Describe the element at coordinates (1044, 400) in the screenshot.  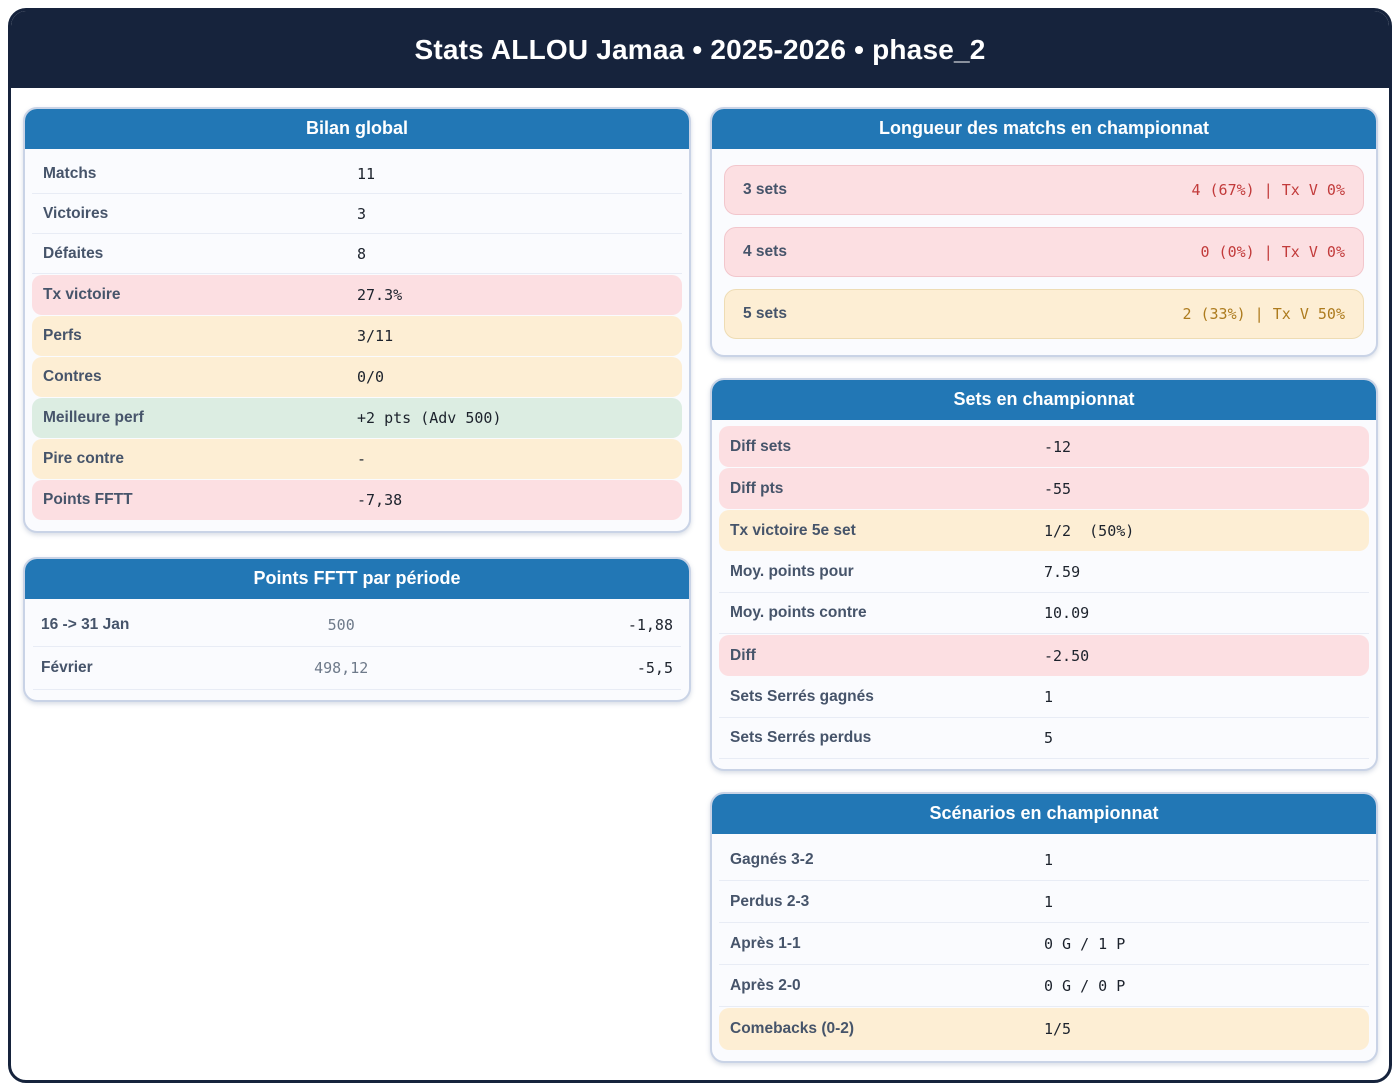
I see `card-title-sets-championnat: Sets en championnat` at that location.